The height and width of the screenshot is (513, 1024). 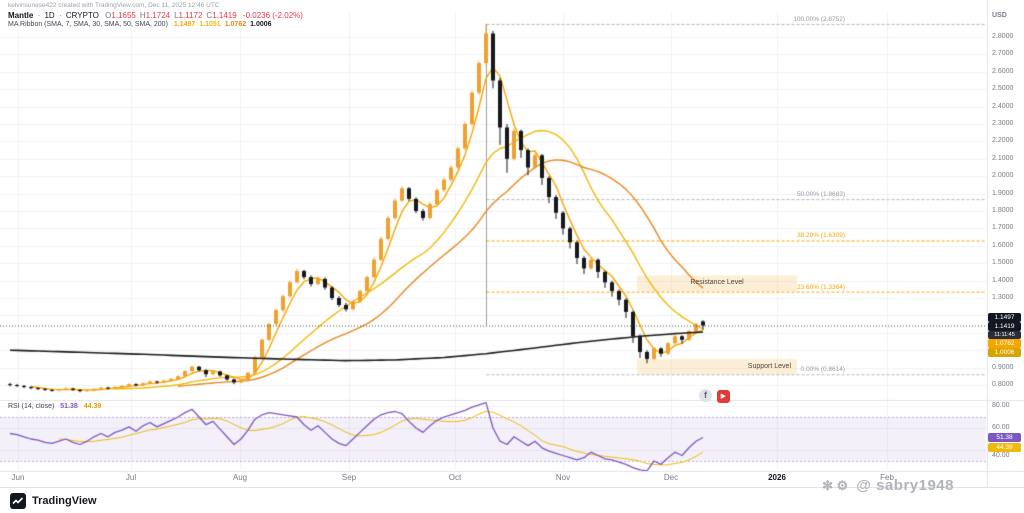 I want to click on tradingview-brand: TradingView, so click(x=64, y=501).